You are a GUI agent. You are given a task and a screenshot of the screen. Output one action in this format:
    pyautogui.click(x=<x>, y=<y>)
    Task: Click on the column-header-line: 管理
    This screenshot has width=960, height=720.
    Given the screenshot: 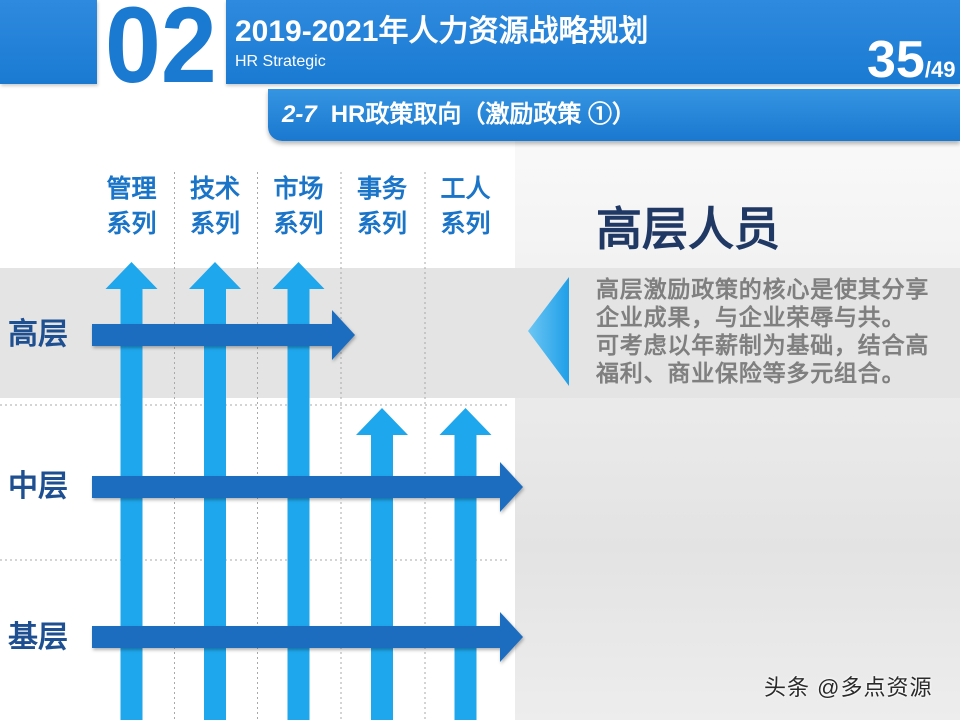 What is the action you would take?
    pyautogui.click(x=131, y=189)
    